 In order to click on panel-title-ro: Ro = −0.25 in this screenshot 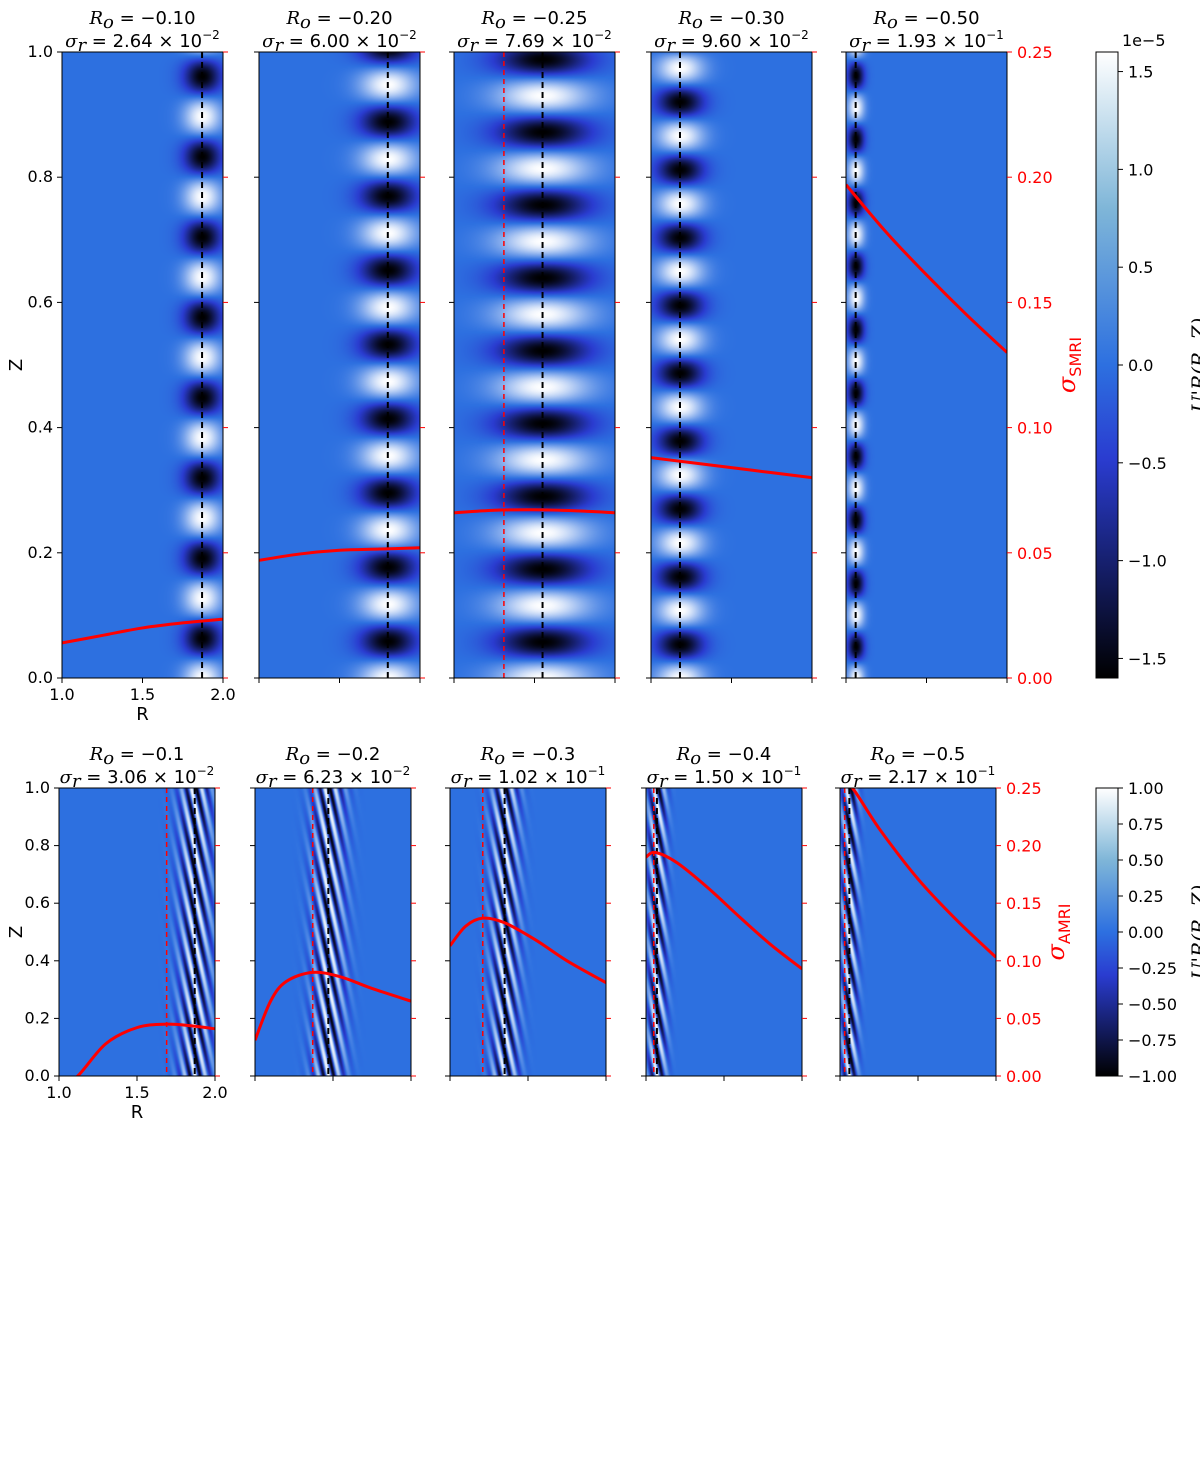, I will do `click(533, 20)`.